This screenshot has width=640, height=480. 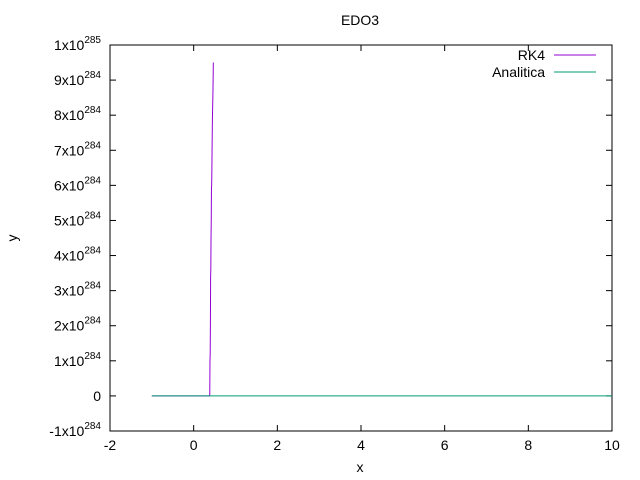 I want to click on y-tick-label: 4x10284, so click(x=77, y=255).